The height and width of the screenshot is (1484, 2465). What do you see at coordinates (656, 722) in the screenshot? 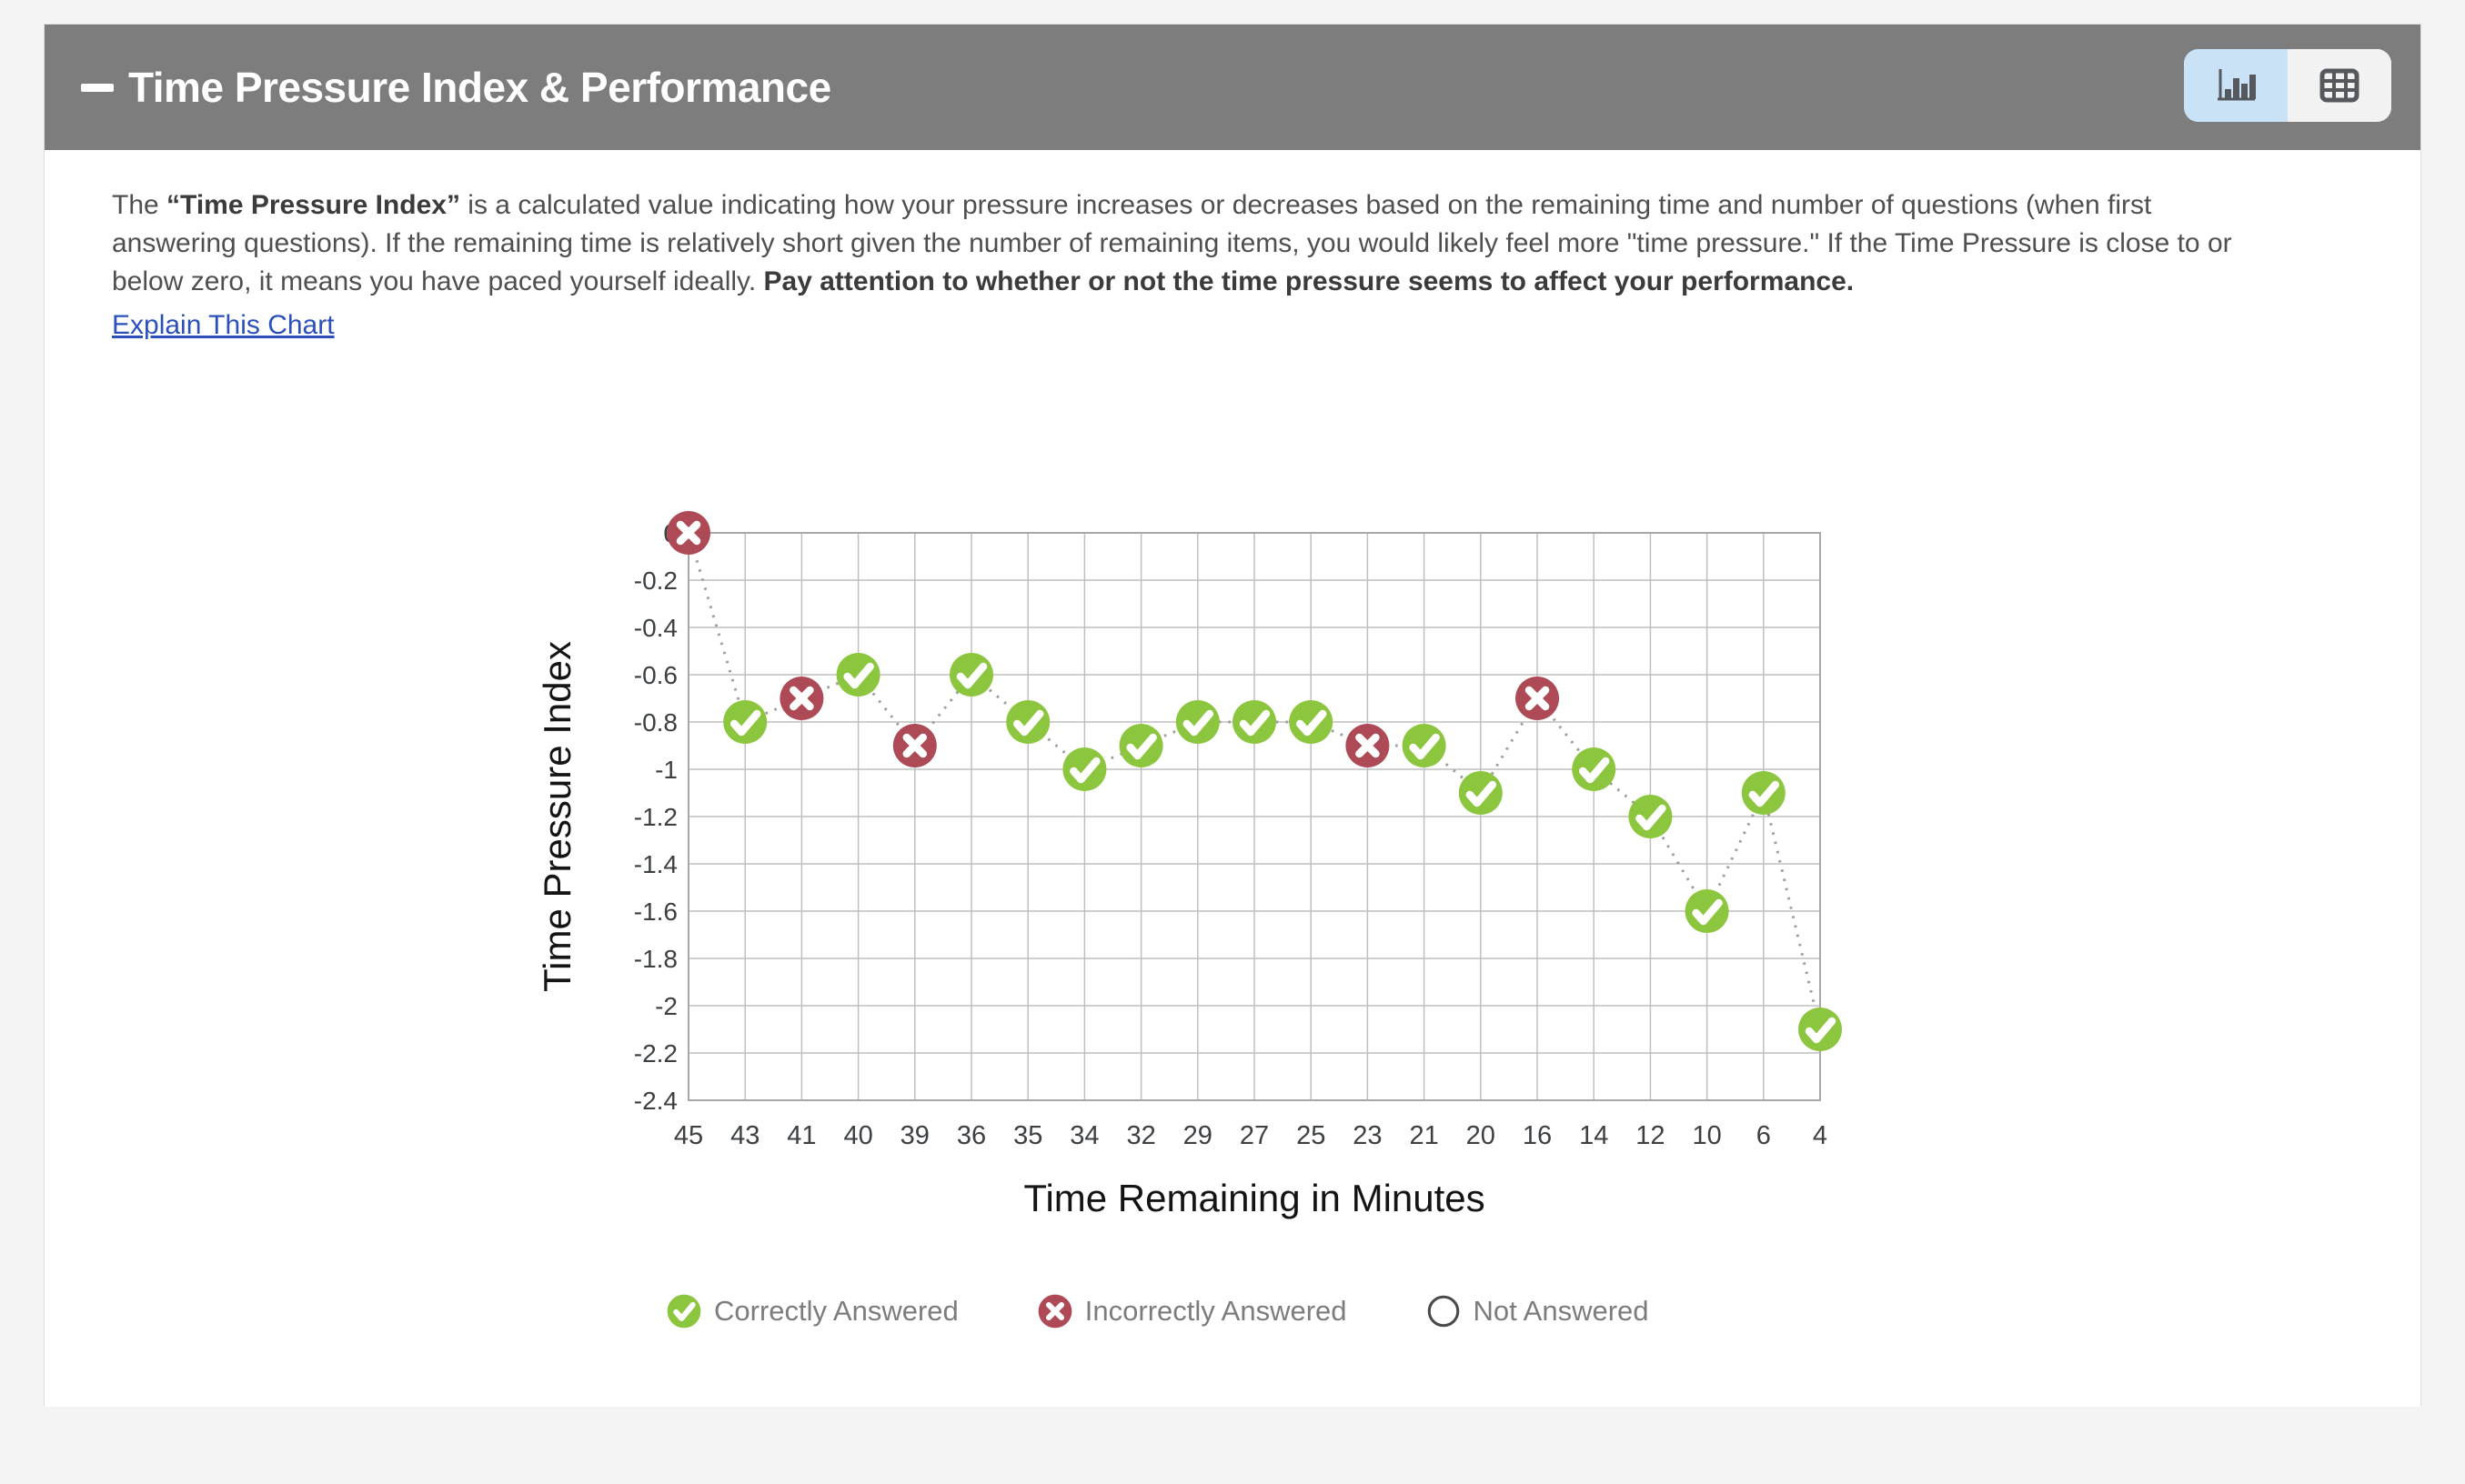
I see `svg-text: -0.8` at bounding box center [656, 722].